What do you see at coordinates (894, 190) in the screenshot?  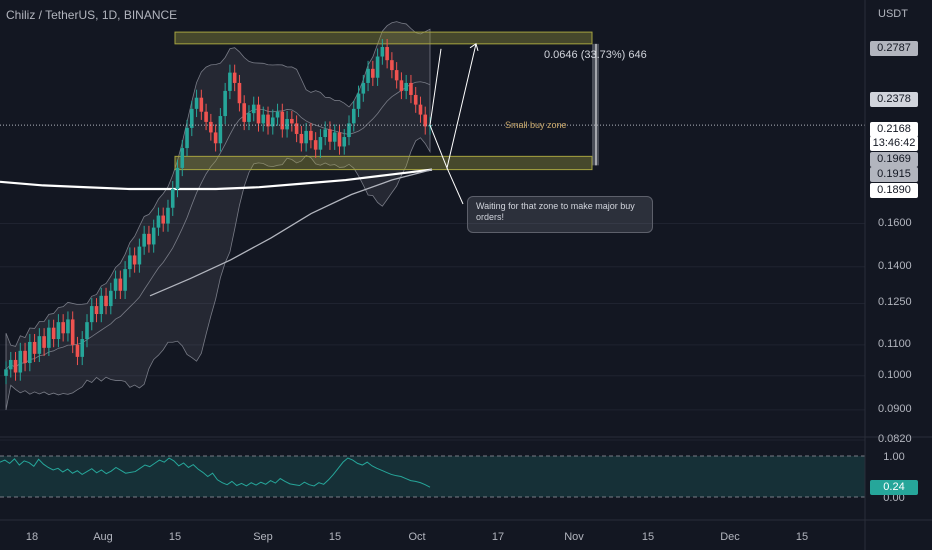 I see `price-badge: 0.1890` at bounding box center [894, 190].